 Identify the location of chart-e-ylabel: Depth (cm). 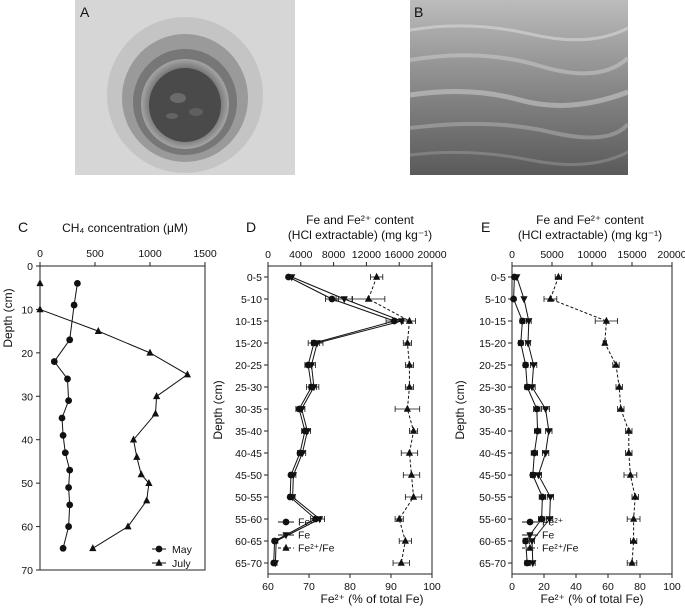
(460, 409).